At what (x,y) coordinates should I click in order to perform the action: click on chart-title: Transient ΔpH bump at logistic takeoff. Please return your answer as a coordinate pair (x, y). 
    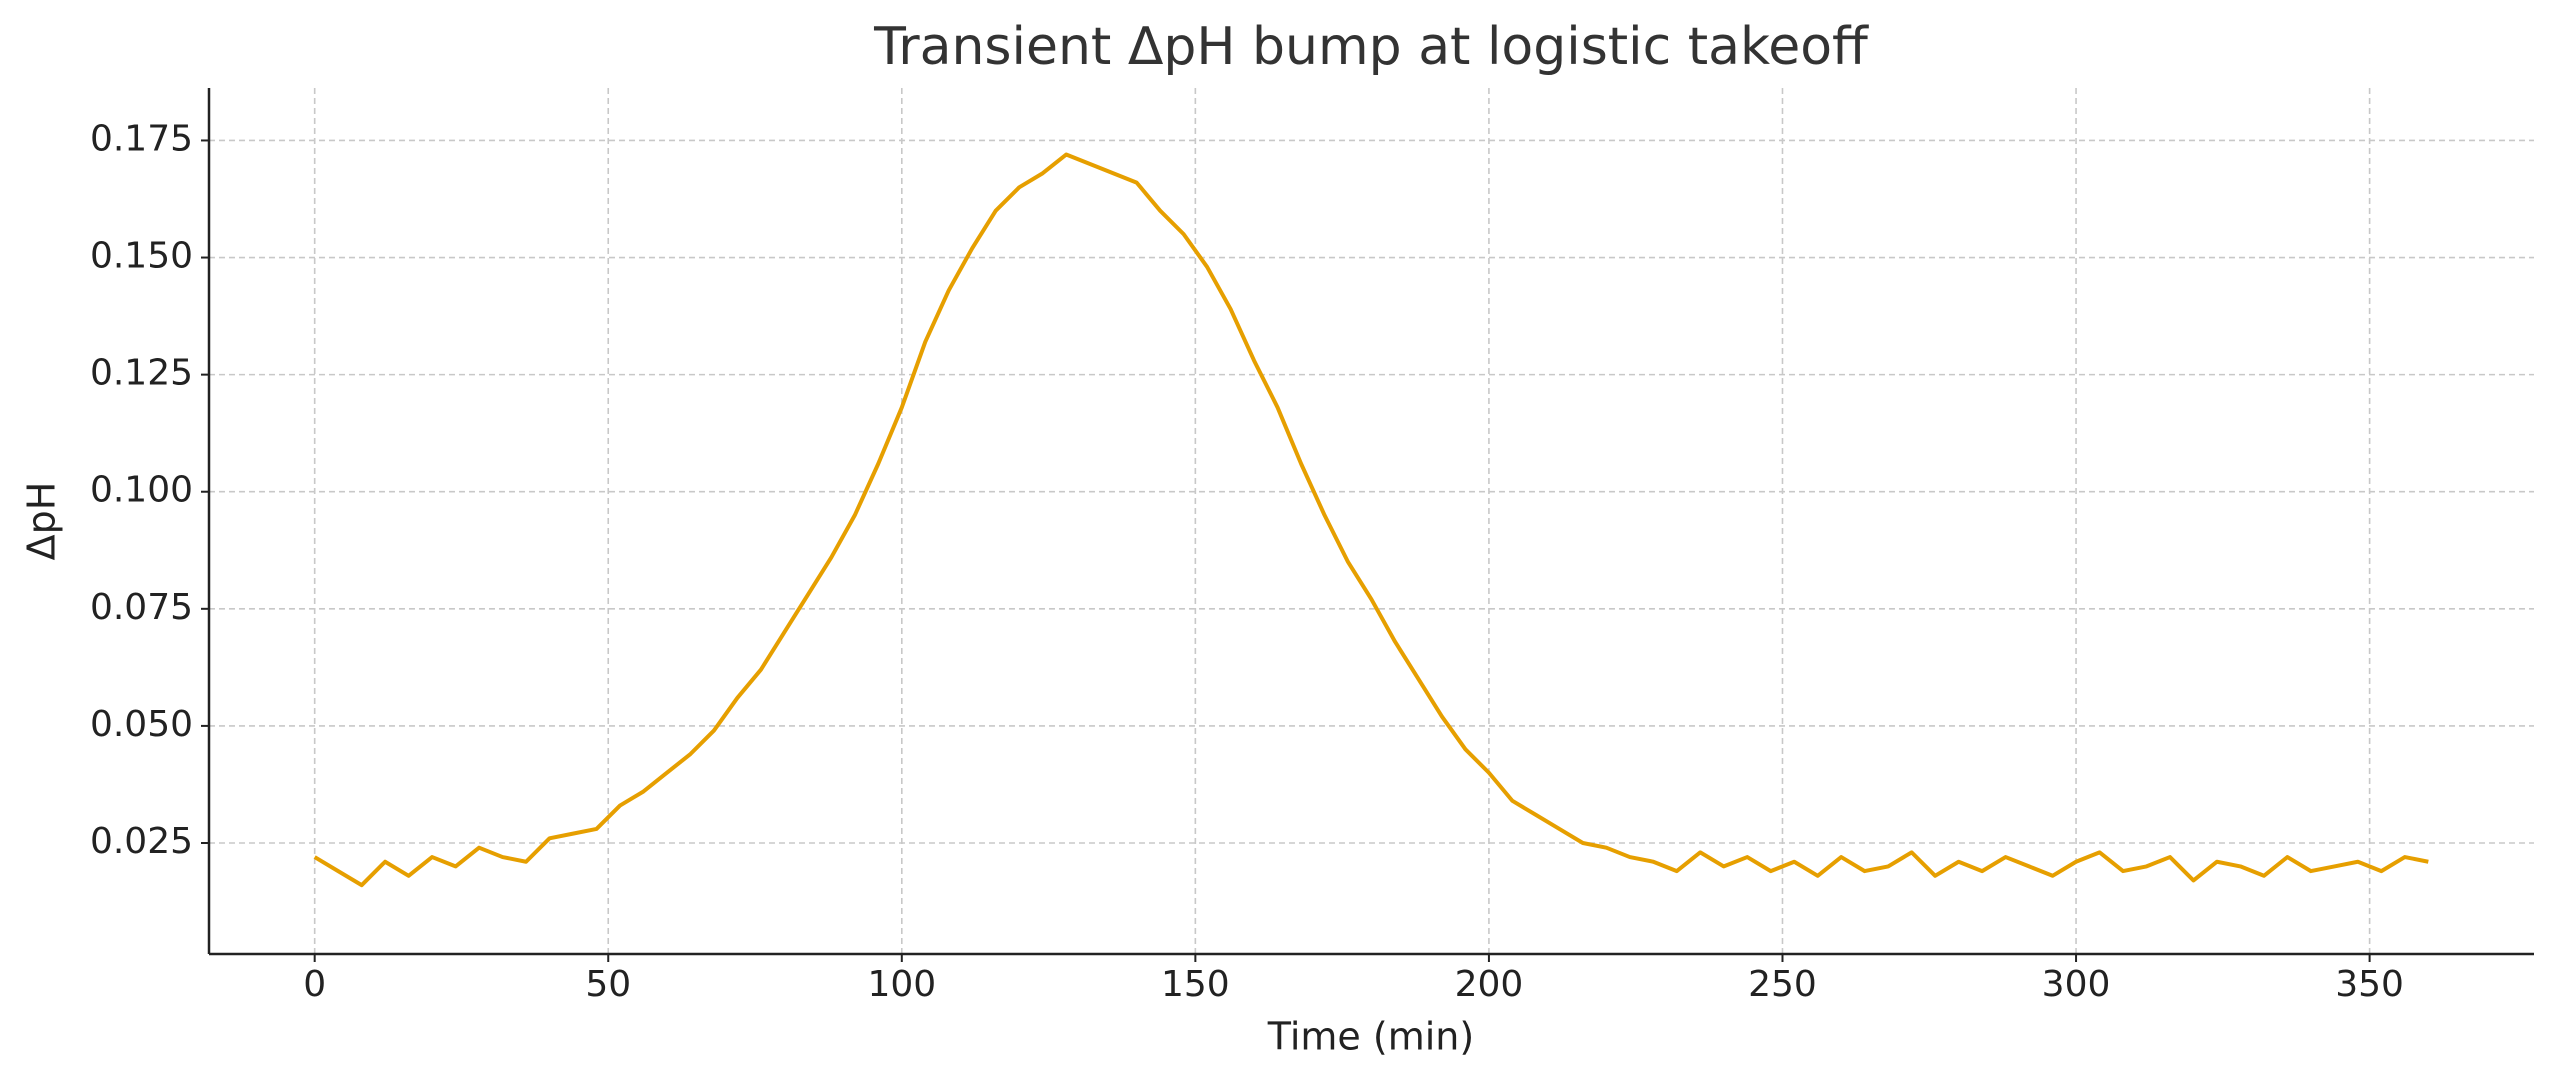
    Looking at the image, I should click on (1371, 47).